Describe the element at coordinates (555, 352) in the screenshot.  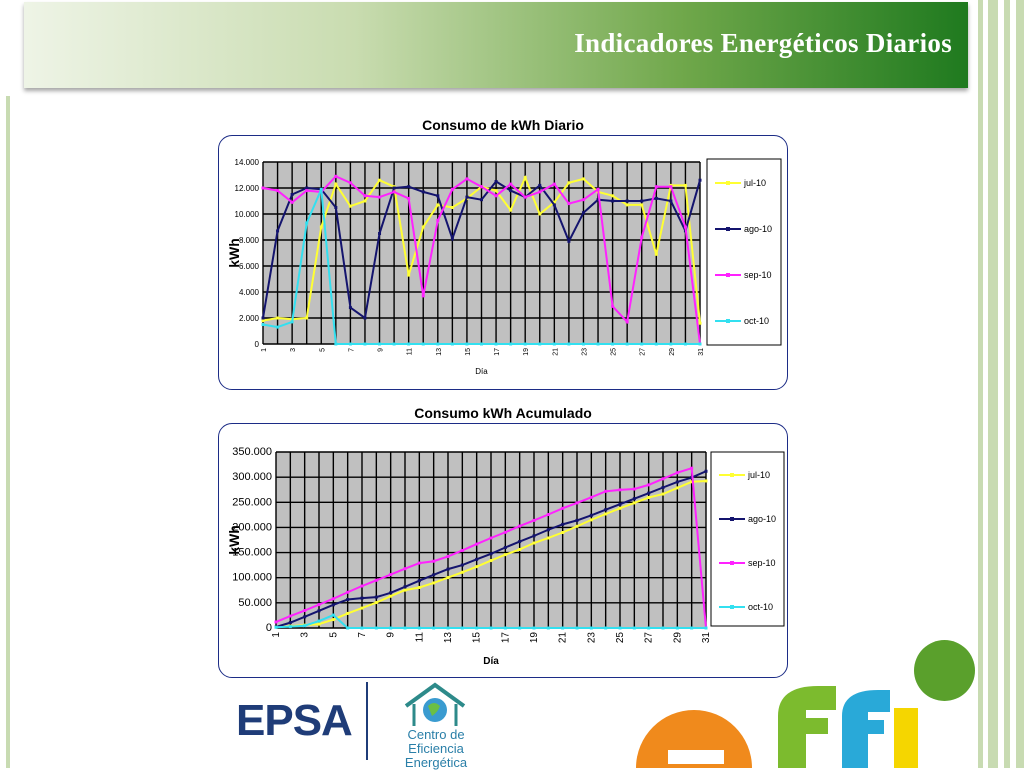
I see `x-tick-label: 21` at that location.